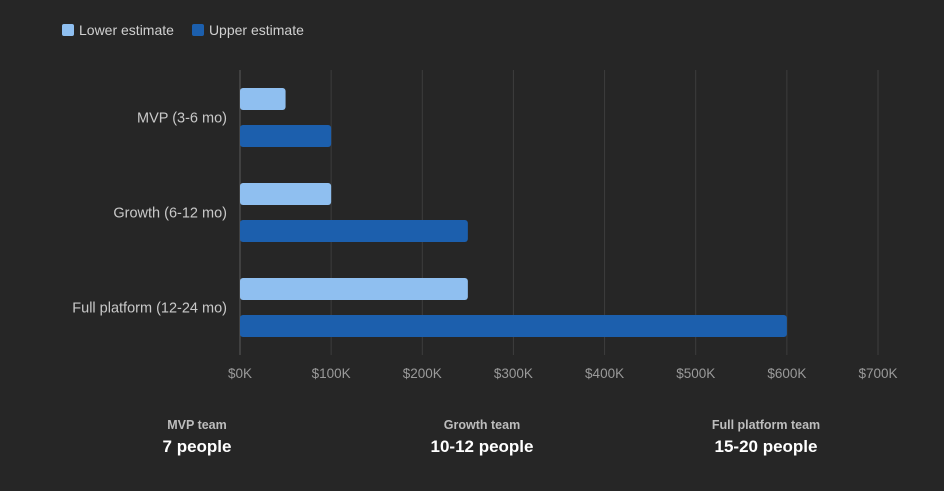 The image size is (944, 491). Describe the element at coordinates (786, 373) in the screenshot. I see `x-tick-label: $600K` at that location.